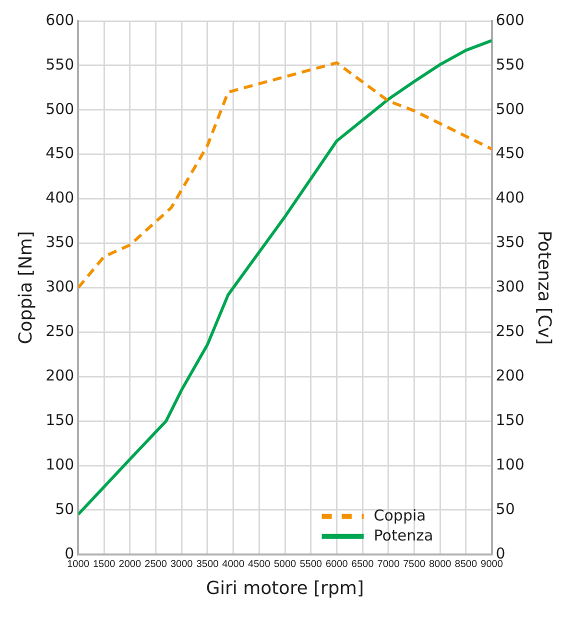  What do you see at coordinates (510, 242) in the screenshot?
I see `y2-tick-label: 350` at bounding box center [510, 242].